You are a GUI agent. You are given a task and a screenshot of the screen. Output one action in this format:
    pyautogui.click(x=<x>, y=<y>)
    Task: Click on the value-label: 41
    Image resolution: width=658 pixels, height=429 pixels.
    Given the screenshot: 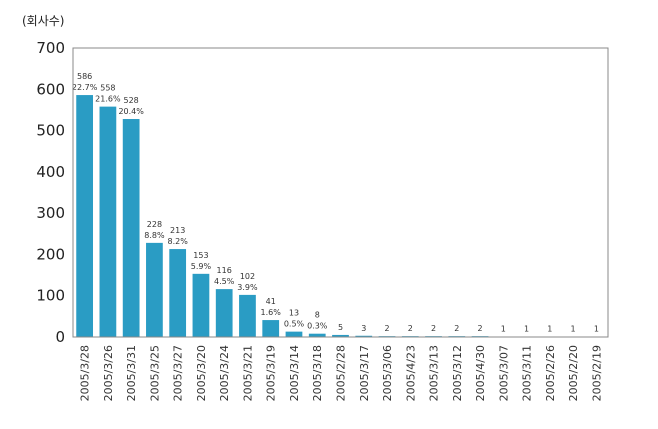 What is the action you would take?
    pyautogui.click(x=271, y=301)
    